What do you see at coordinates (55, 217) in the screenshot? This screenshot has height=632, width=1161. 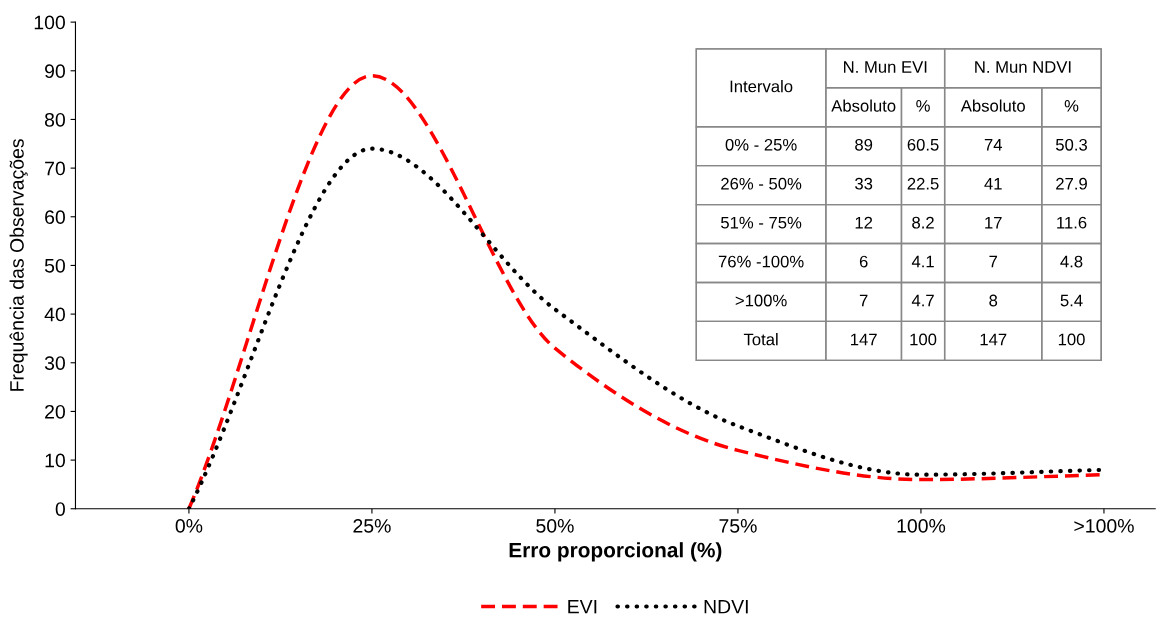 I see `y-tick-label: 60` at bounding box center [55, 217].